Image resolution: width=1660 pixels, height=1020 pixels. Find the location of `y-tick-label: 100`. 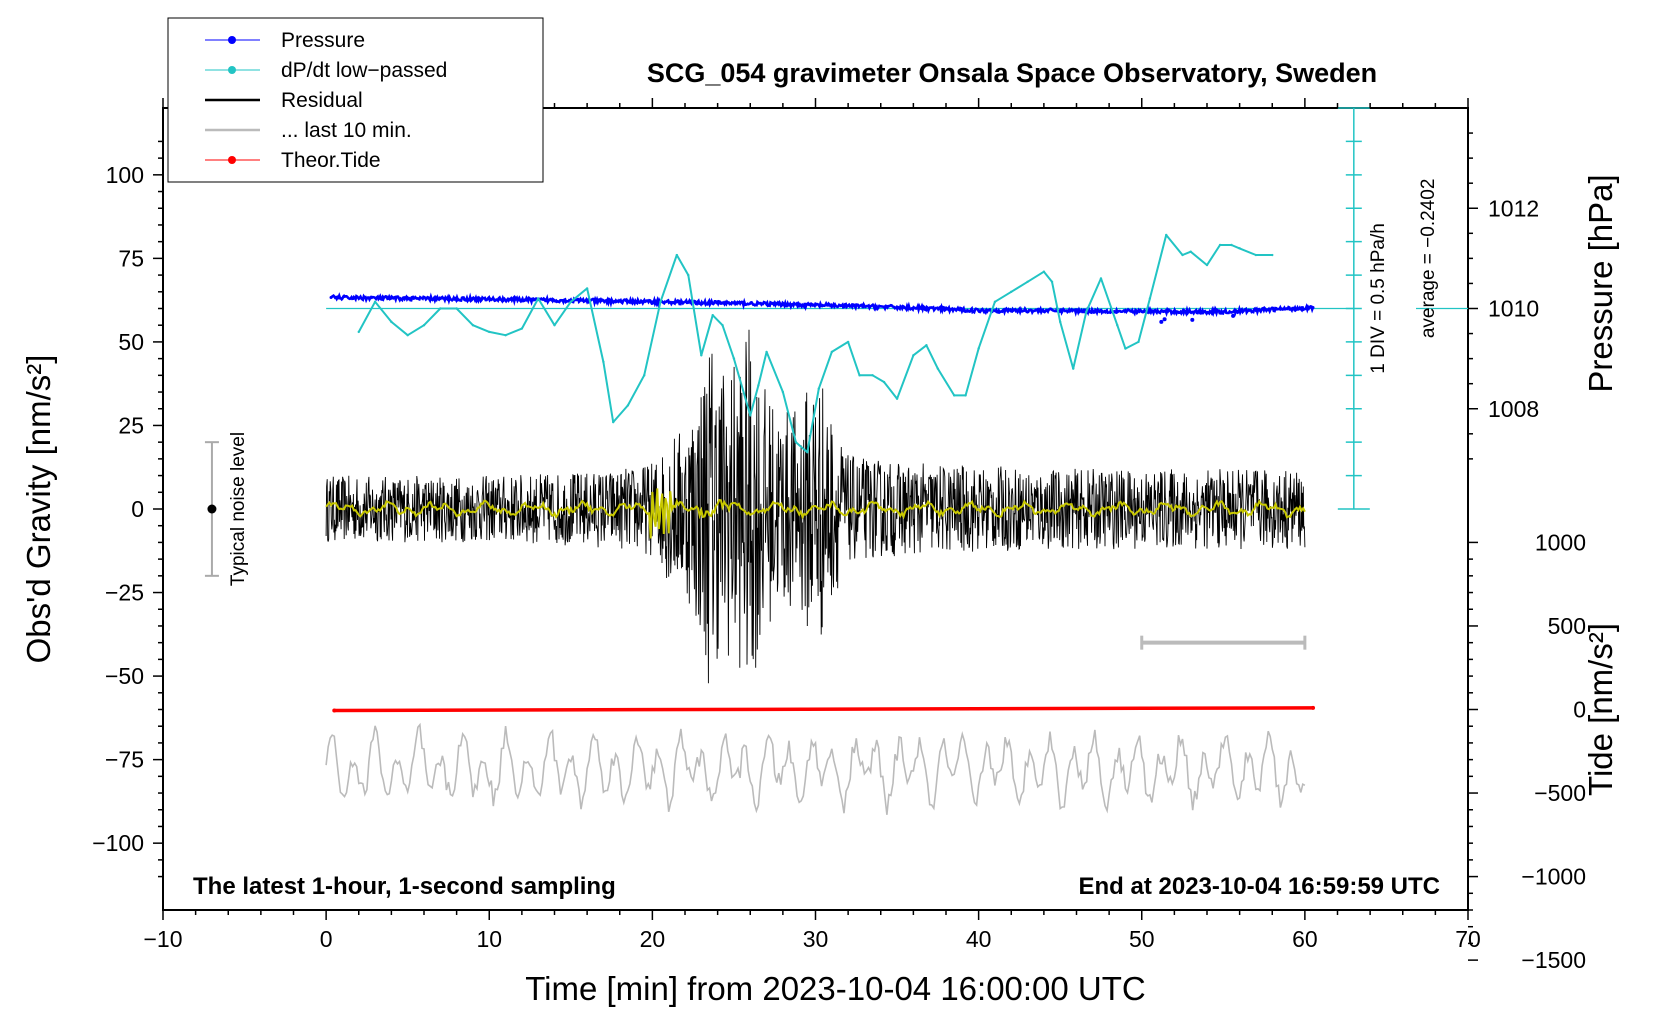

y-tick-label: 100 is located at coordinates (125, 175).